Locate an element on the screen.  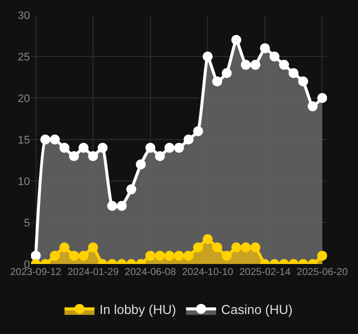
legend-label: In lobby (HU) is located at coordinates (138, 309).